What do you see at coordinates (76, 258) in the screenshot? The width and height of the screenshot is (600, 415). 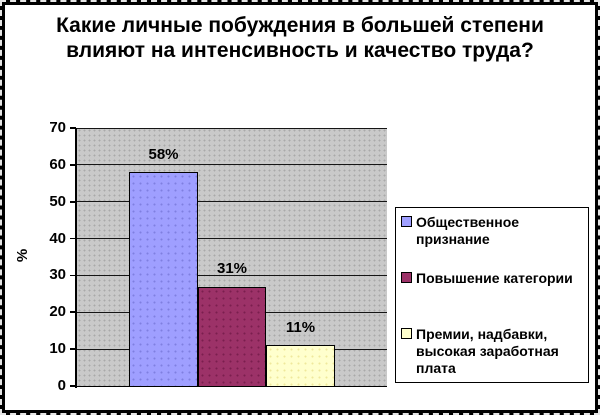 I see `y-axis-line` at bounding box center [76, 258].